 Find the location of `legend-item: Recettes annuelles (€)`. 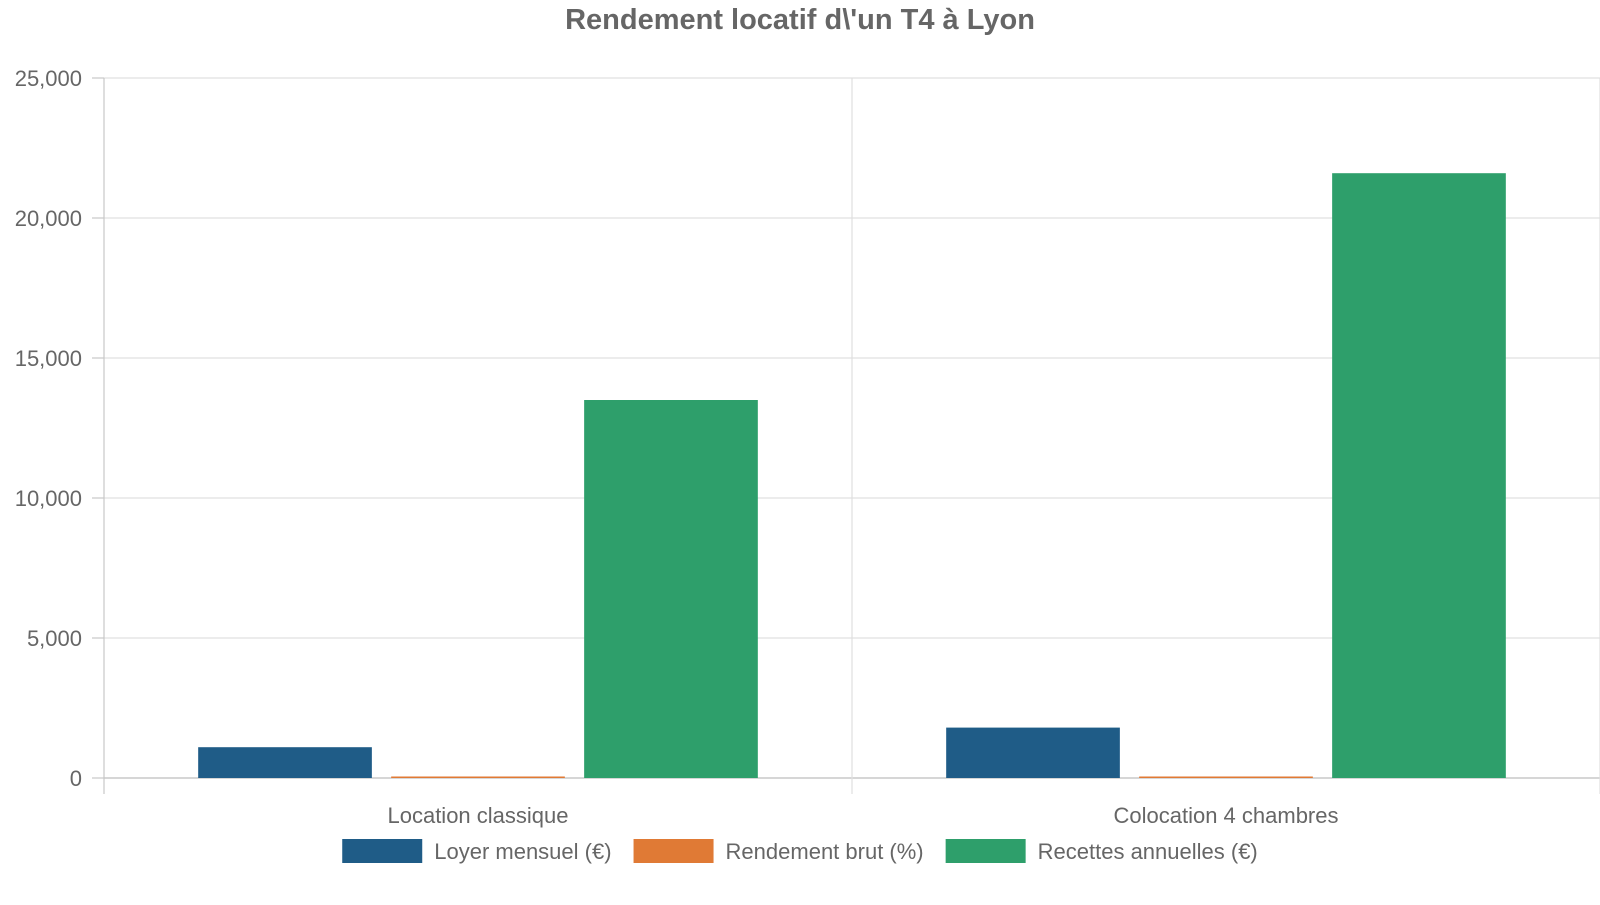

legend-item: Recettes annuelles (€) is located at coordinates (1101, 851).